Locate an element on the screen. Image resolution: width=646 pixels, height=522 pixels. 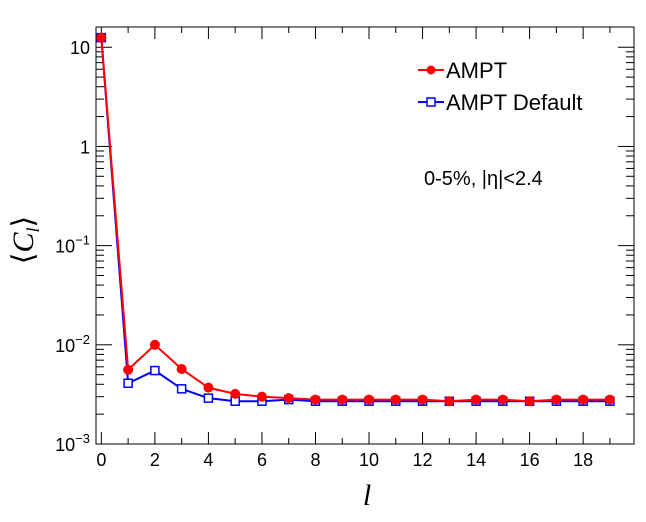
x-tick-label: 6 is located at coordinates (262, 460).